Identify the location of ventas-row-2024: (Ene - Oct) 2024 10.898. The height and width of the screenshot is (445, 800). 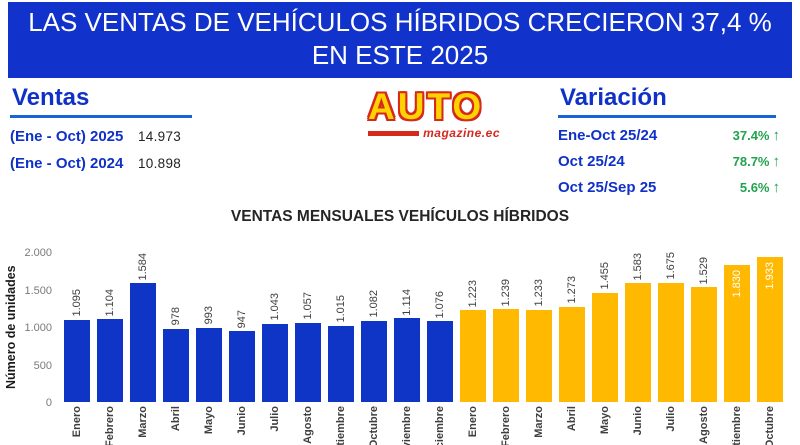
(160, 163).